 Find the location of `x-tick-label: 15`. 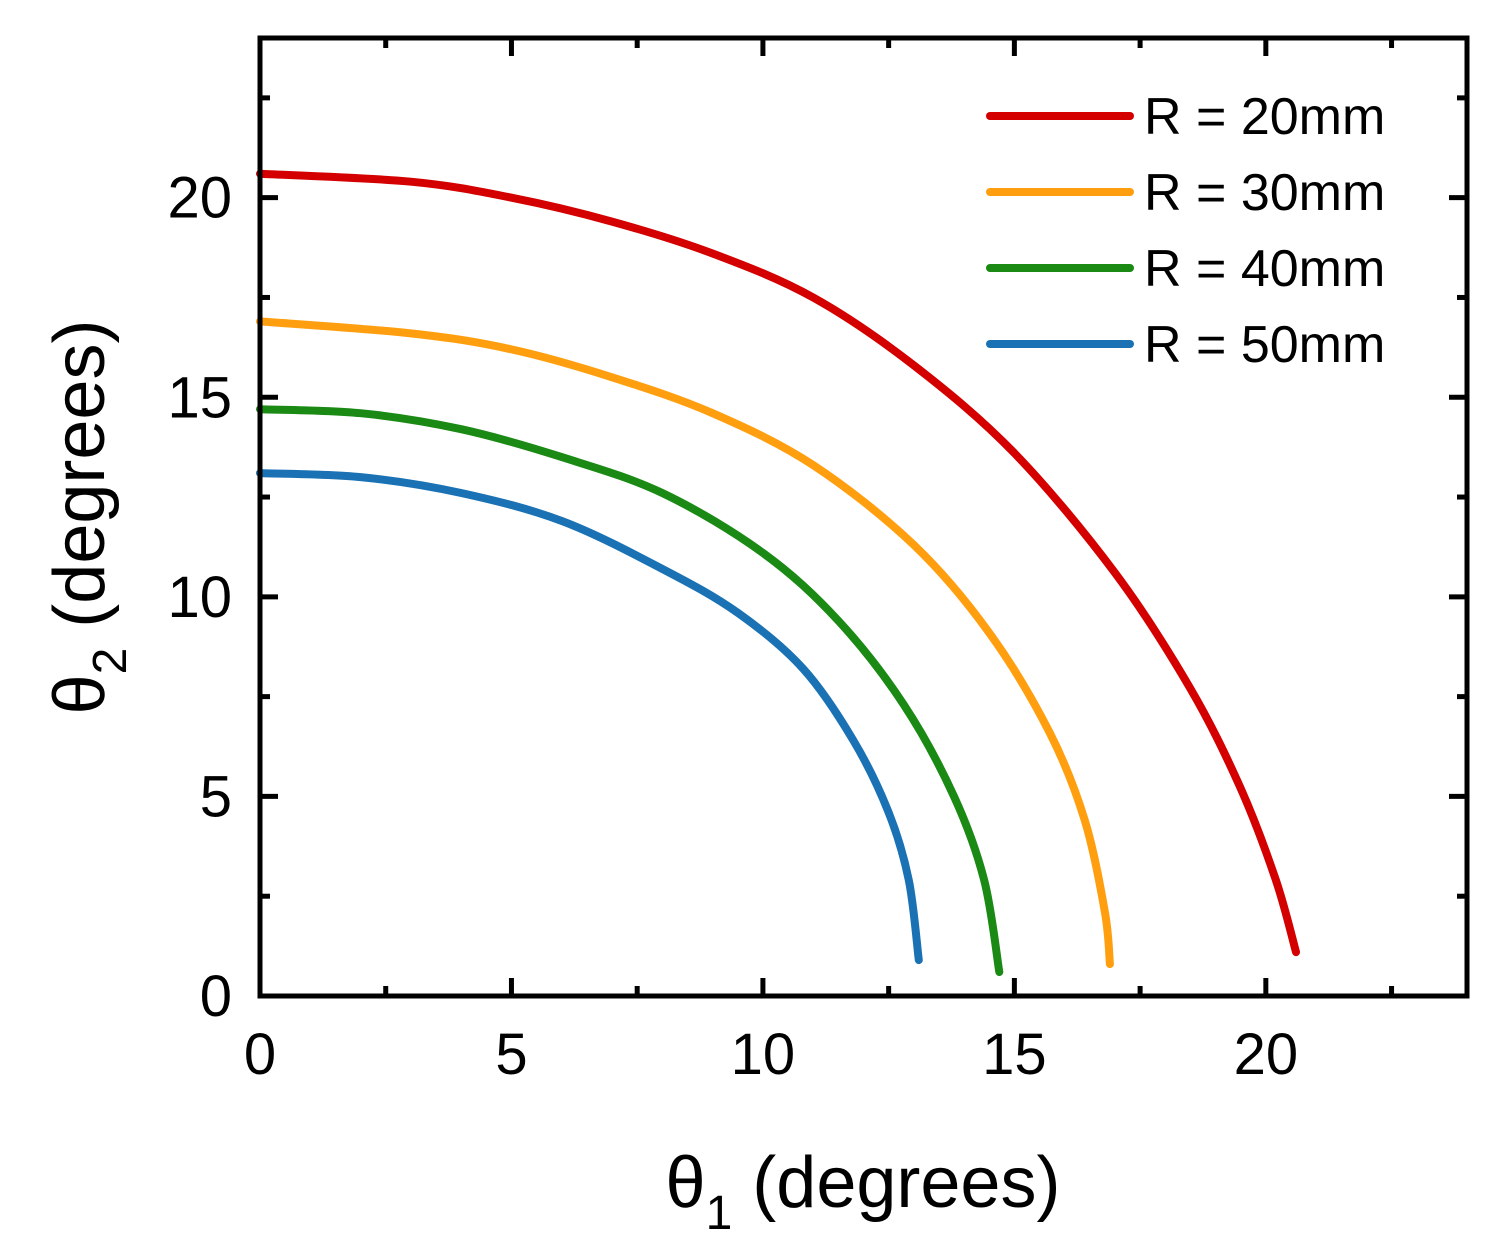

x-tick-label: 15 is located at coordinates (1014, 1054).